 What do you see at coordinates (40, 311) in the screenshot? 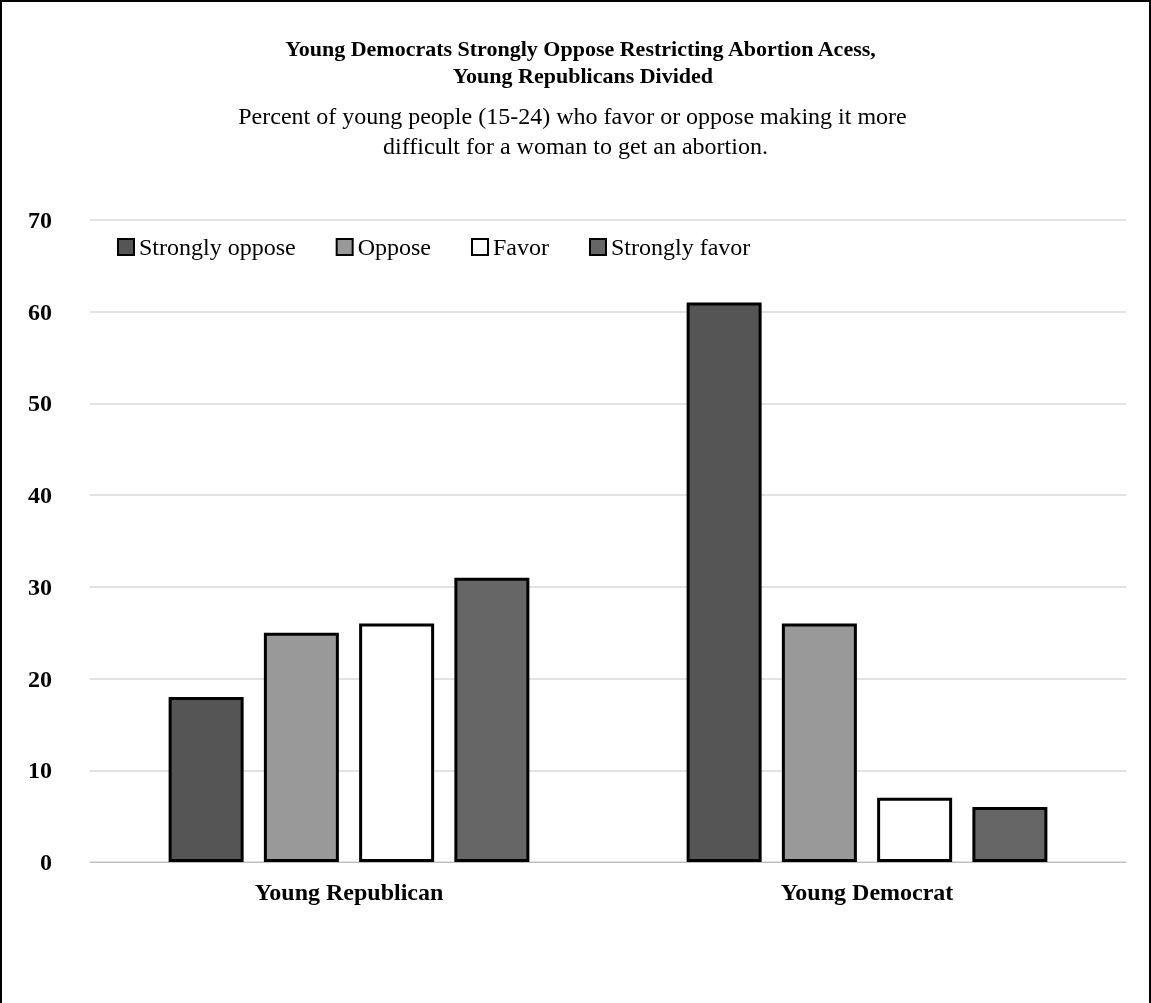
I see `y-tick-label: 60` at bounding box center [40, 311].